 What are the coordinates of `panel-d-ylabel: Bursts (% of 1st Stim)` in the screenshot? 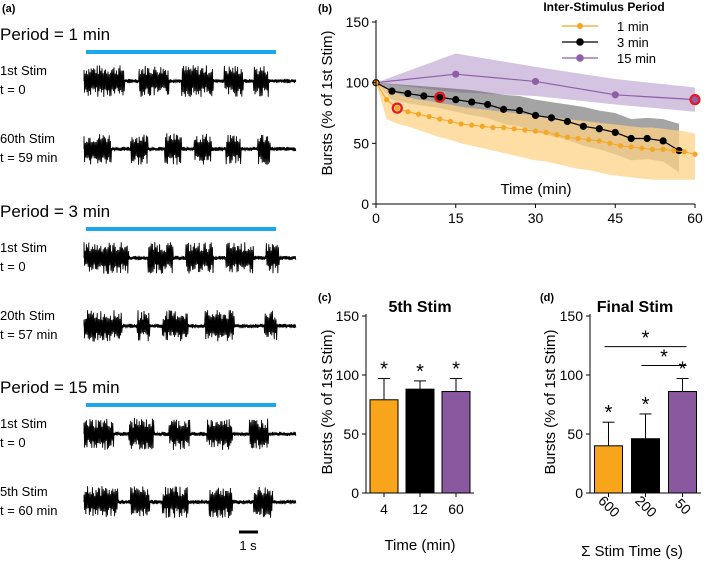 It's located at (550, 401).